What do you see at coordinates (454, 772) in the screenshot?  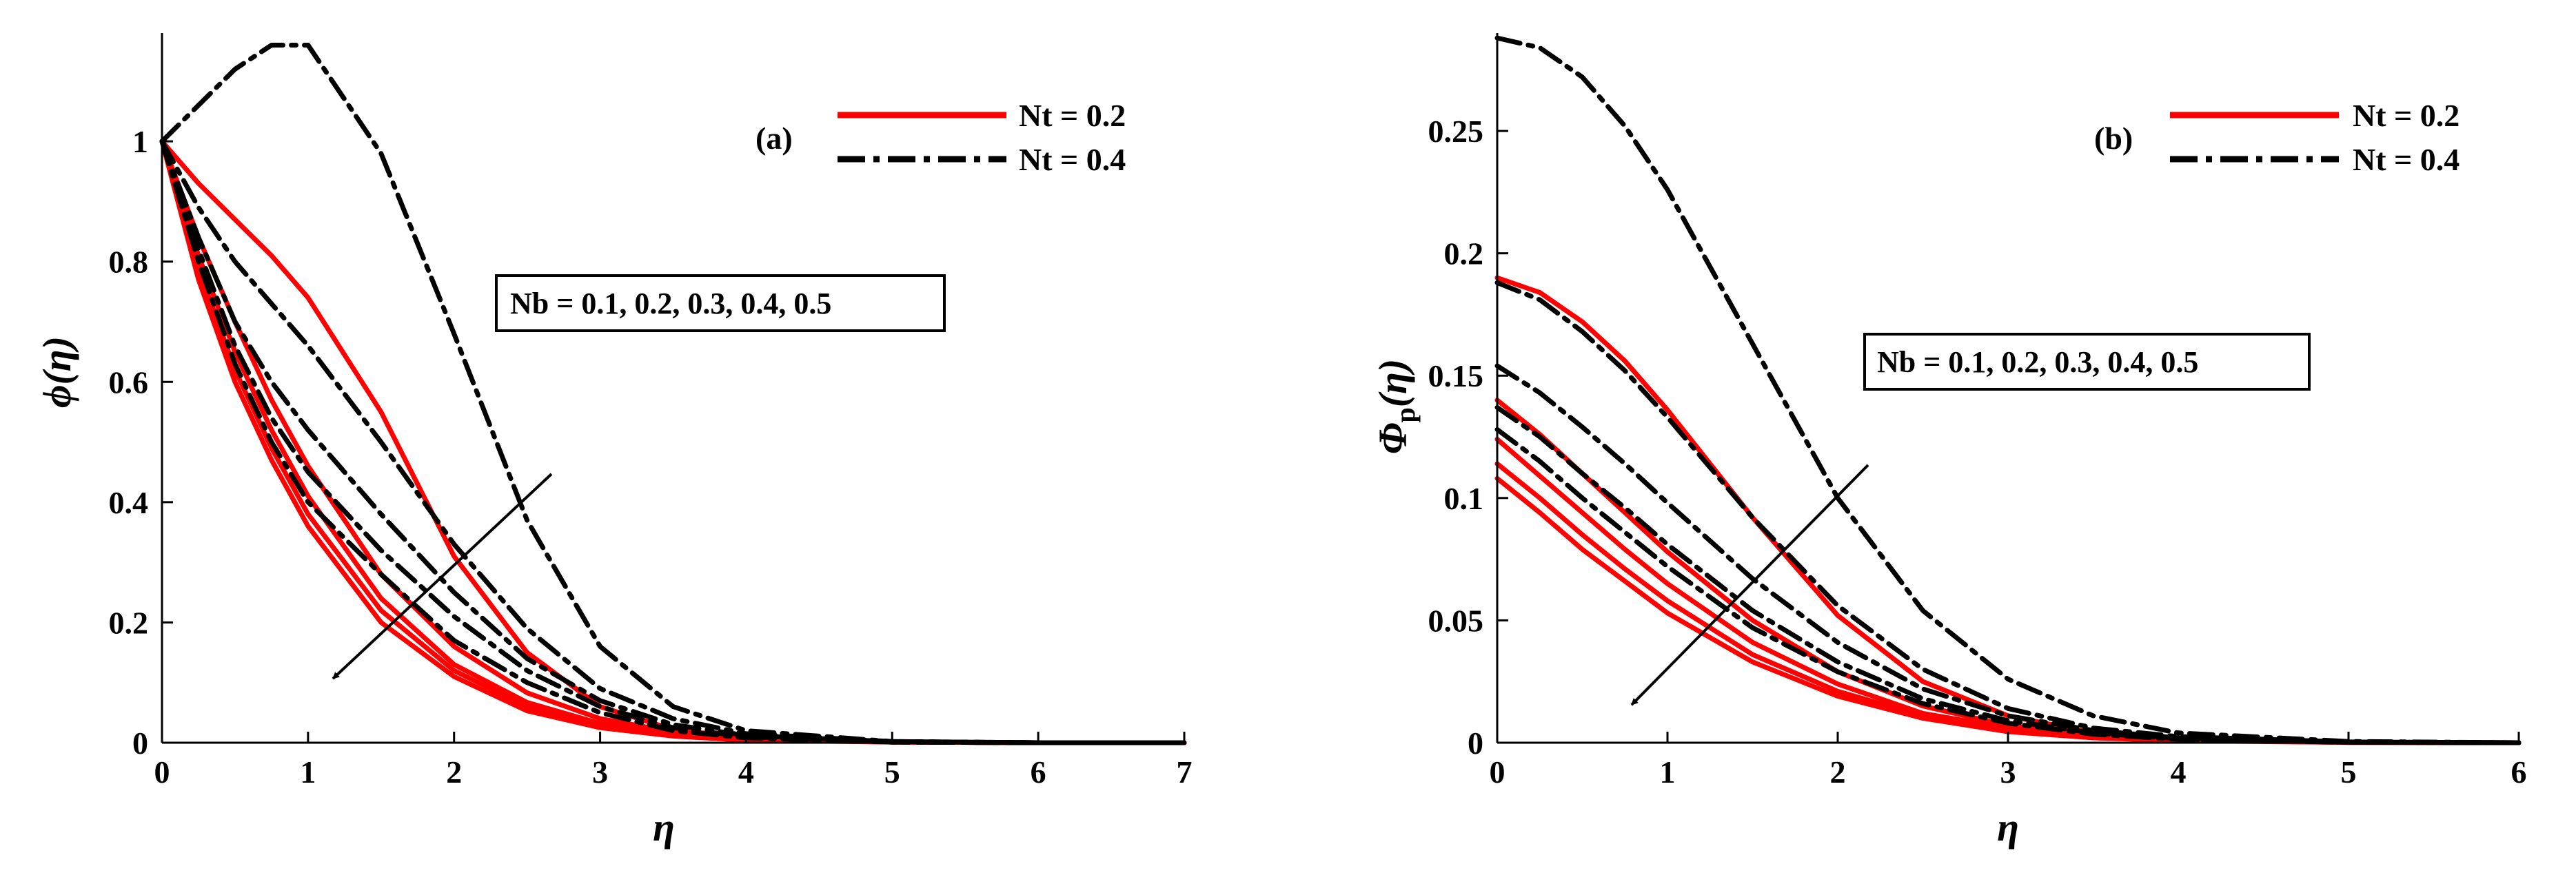 I see `panel-a-x-tick-label: 2` at bounding box center [454, 772].